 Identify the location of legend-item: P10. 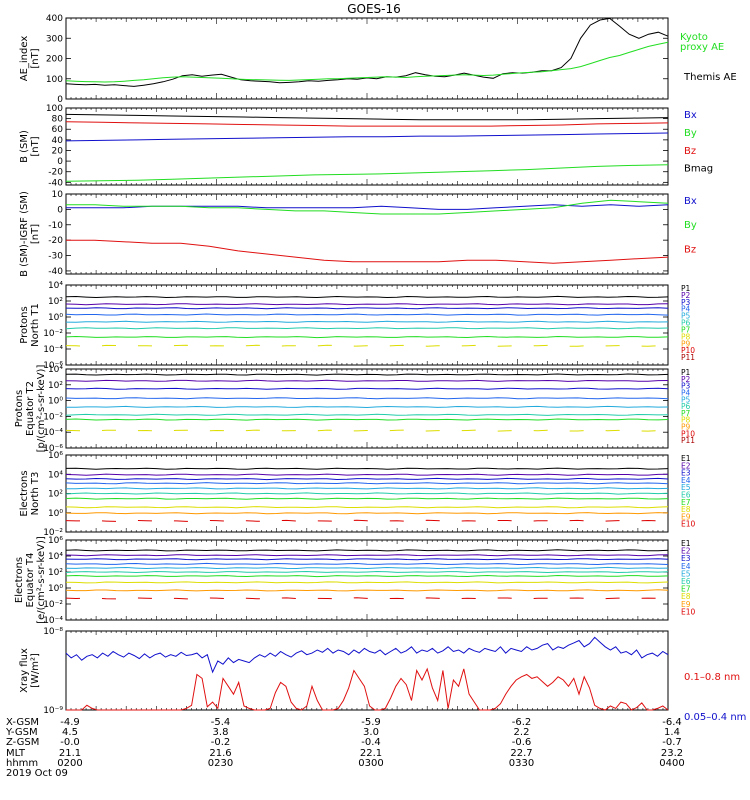
(688, 433).